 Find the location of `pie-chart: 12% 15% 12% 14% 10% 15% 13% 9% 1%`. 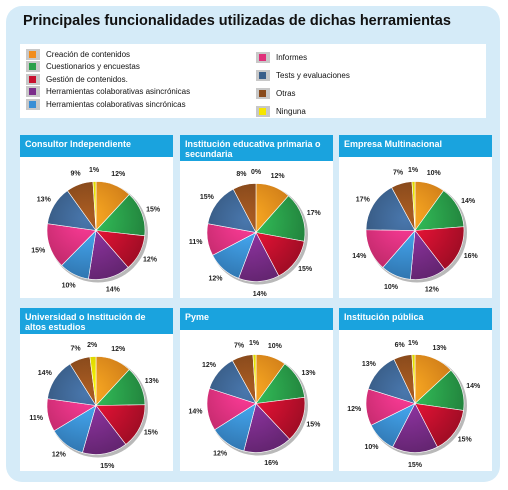

pie-chart: 12% 15% 12% 14% 10% 15% 13% 9% 1% is located at coordinates (96, 230).